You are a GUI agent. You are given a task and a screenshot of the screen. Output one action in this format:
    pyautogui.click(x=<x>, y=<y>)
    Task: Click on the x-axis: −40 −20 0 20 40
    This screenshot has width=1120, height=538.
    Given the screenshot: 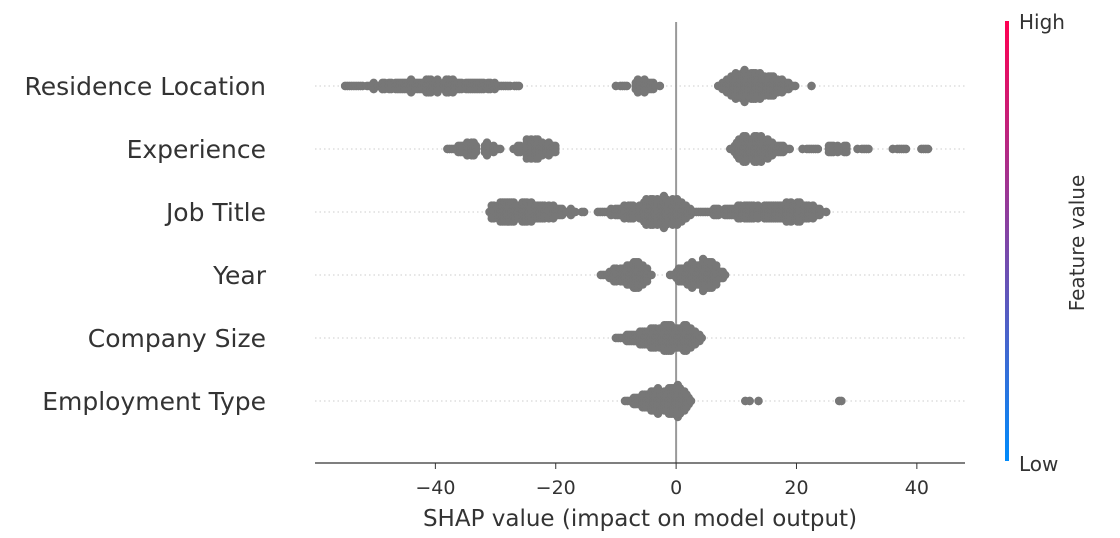 What is the action you would take?
    pyautogui.click(x=640, y=480)
    